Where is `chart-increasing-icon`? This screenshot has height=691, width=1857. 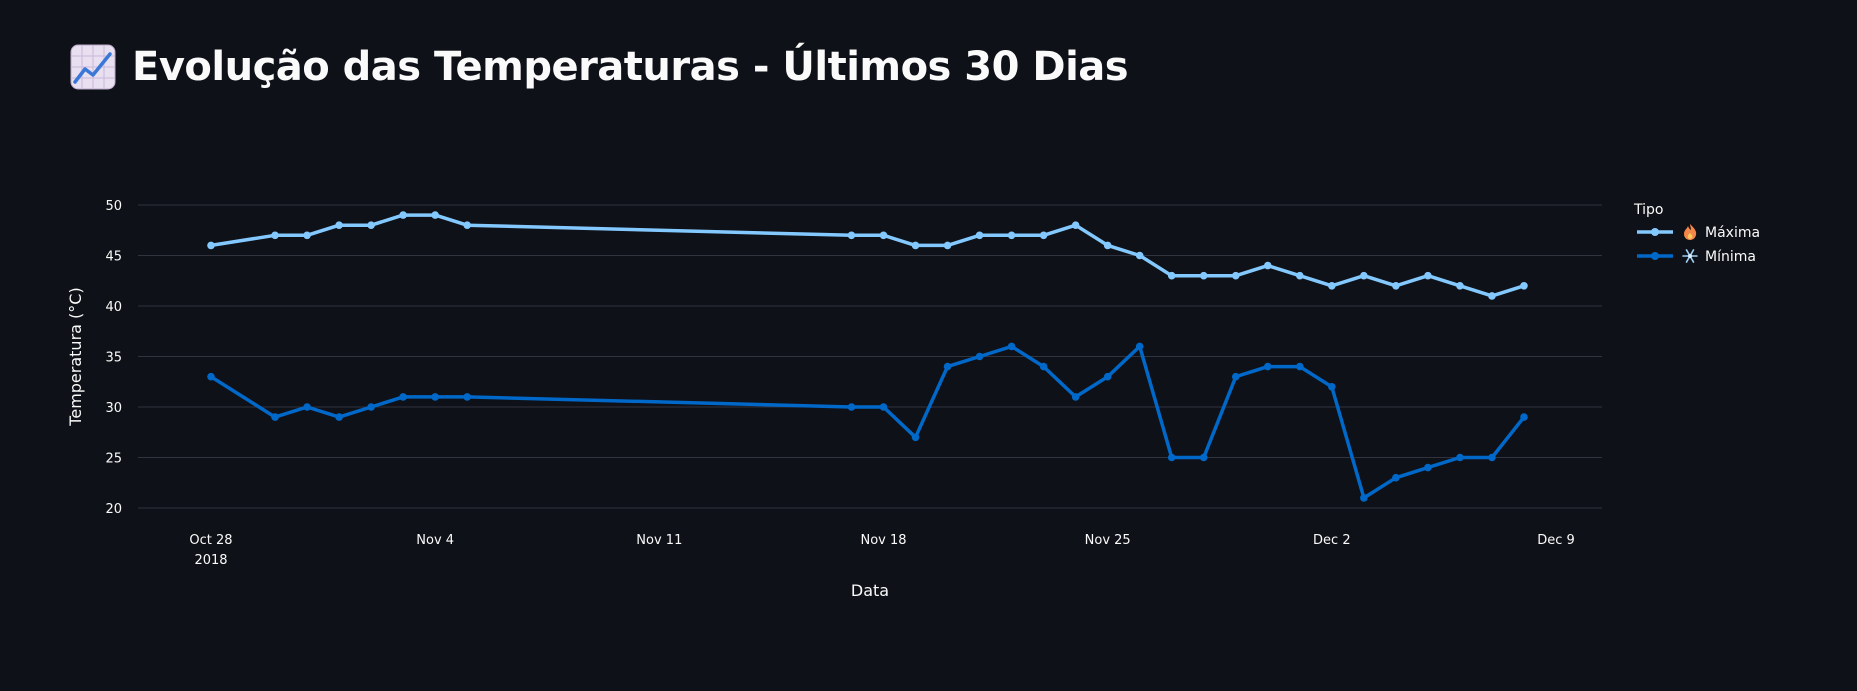
chart-increasing-icon is located at coordinates (93, 67).